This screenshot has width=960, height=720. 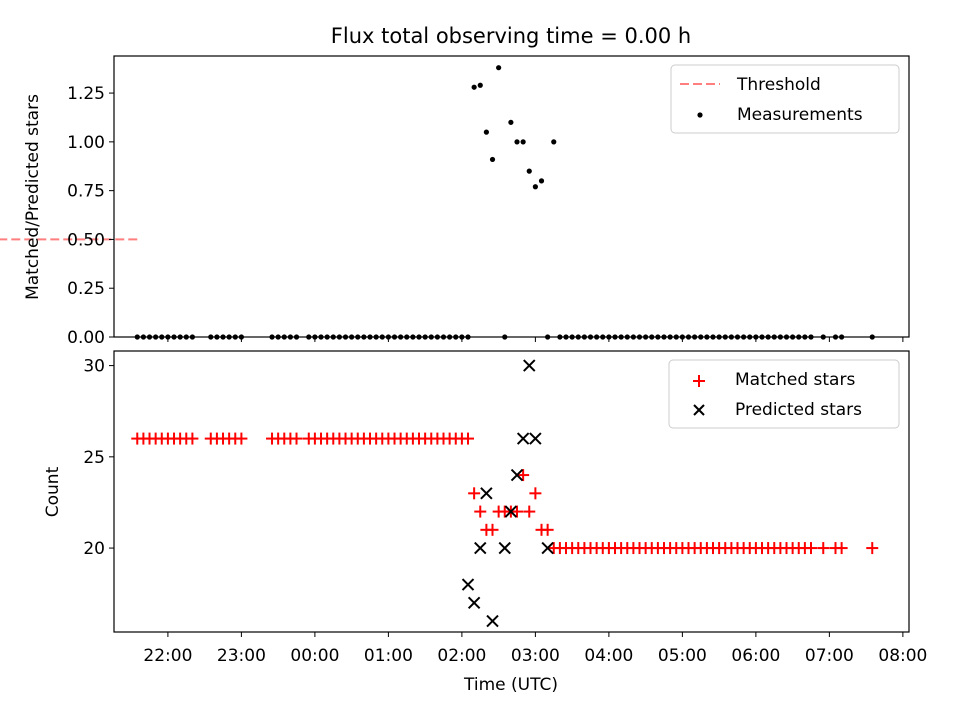 What do you see at coordinates (167, 656) in the screenshot?
I see `x-tick-label: 22:00` at bounding box center [167, 656].